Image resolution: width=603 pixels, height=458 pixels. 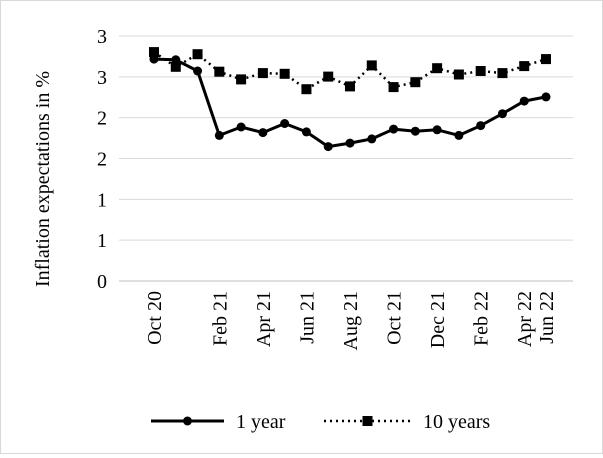 I want to click on legend-label: 10 years, so click(x=456, y=422).